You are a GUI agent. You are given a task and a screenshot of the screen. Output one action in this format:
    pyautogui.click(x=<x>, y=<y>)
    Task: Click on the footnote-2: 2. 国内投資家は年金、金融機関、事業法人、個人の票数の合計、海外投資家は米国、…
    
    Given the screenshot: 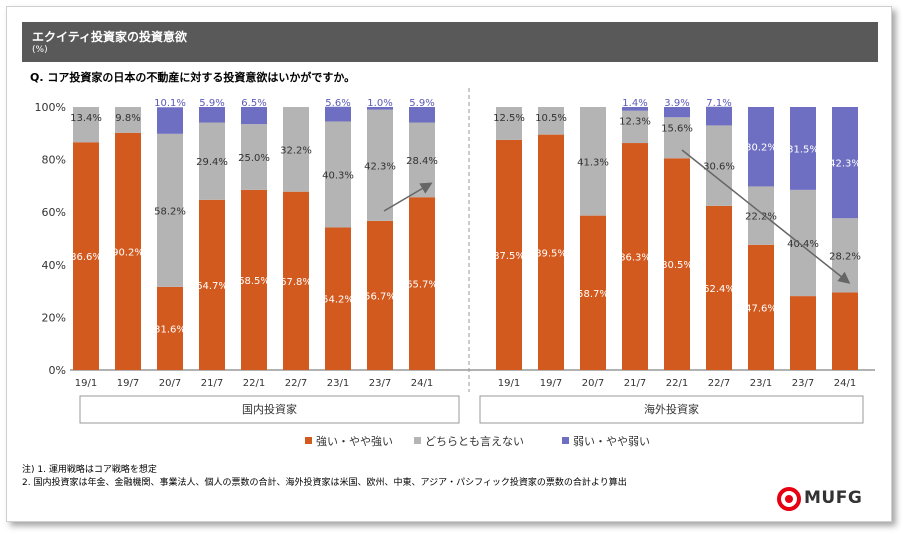 What is the action you would take?
    pyautogui.click(x=324, y=483)
    